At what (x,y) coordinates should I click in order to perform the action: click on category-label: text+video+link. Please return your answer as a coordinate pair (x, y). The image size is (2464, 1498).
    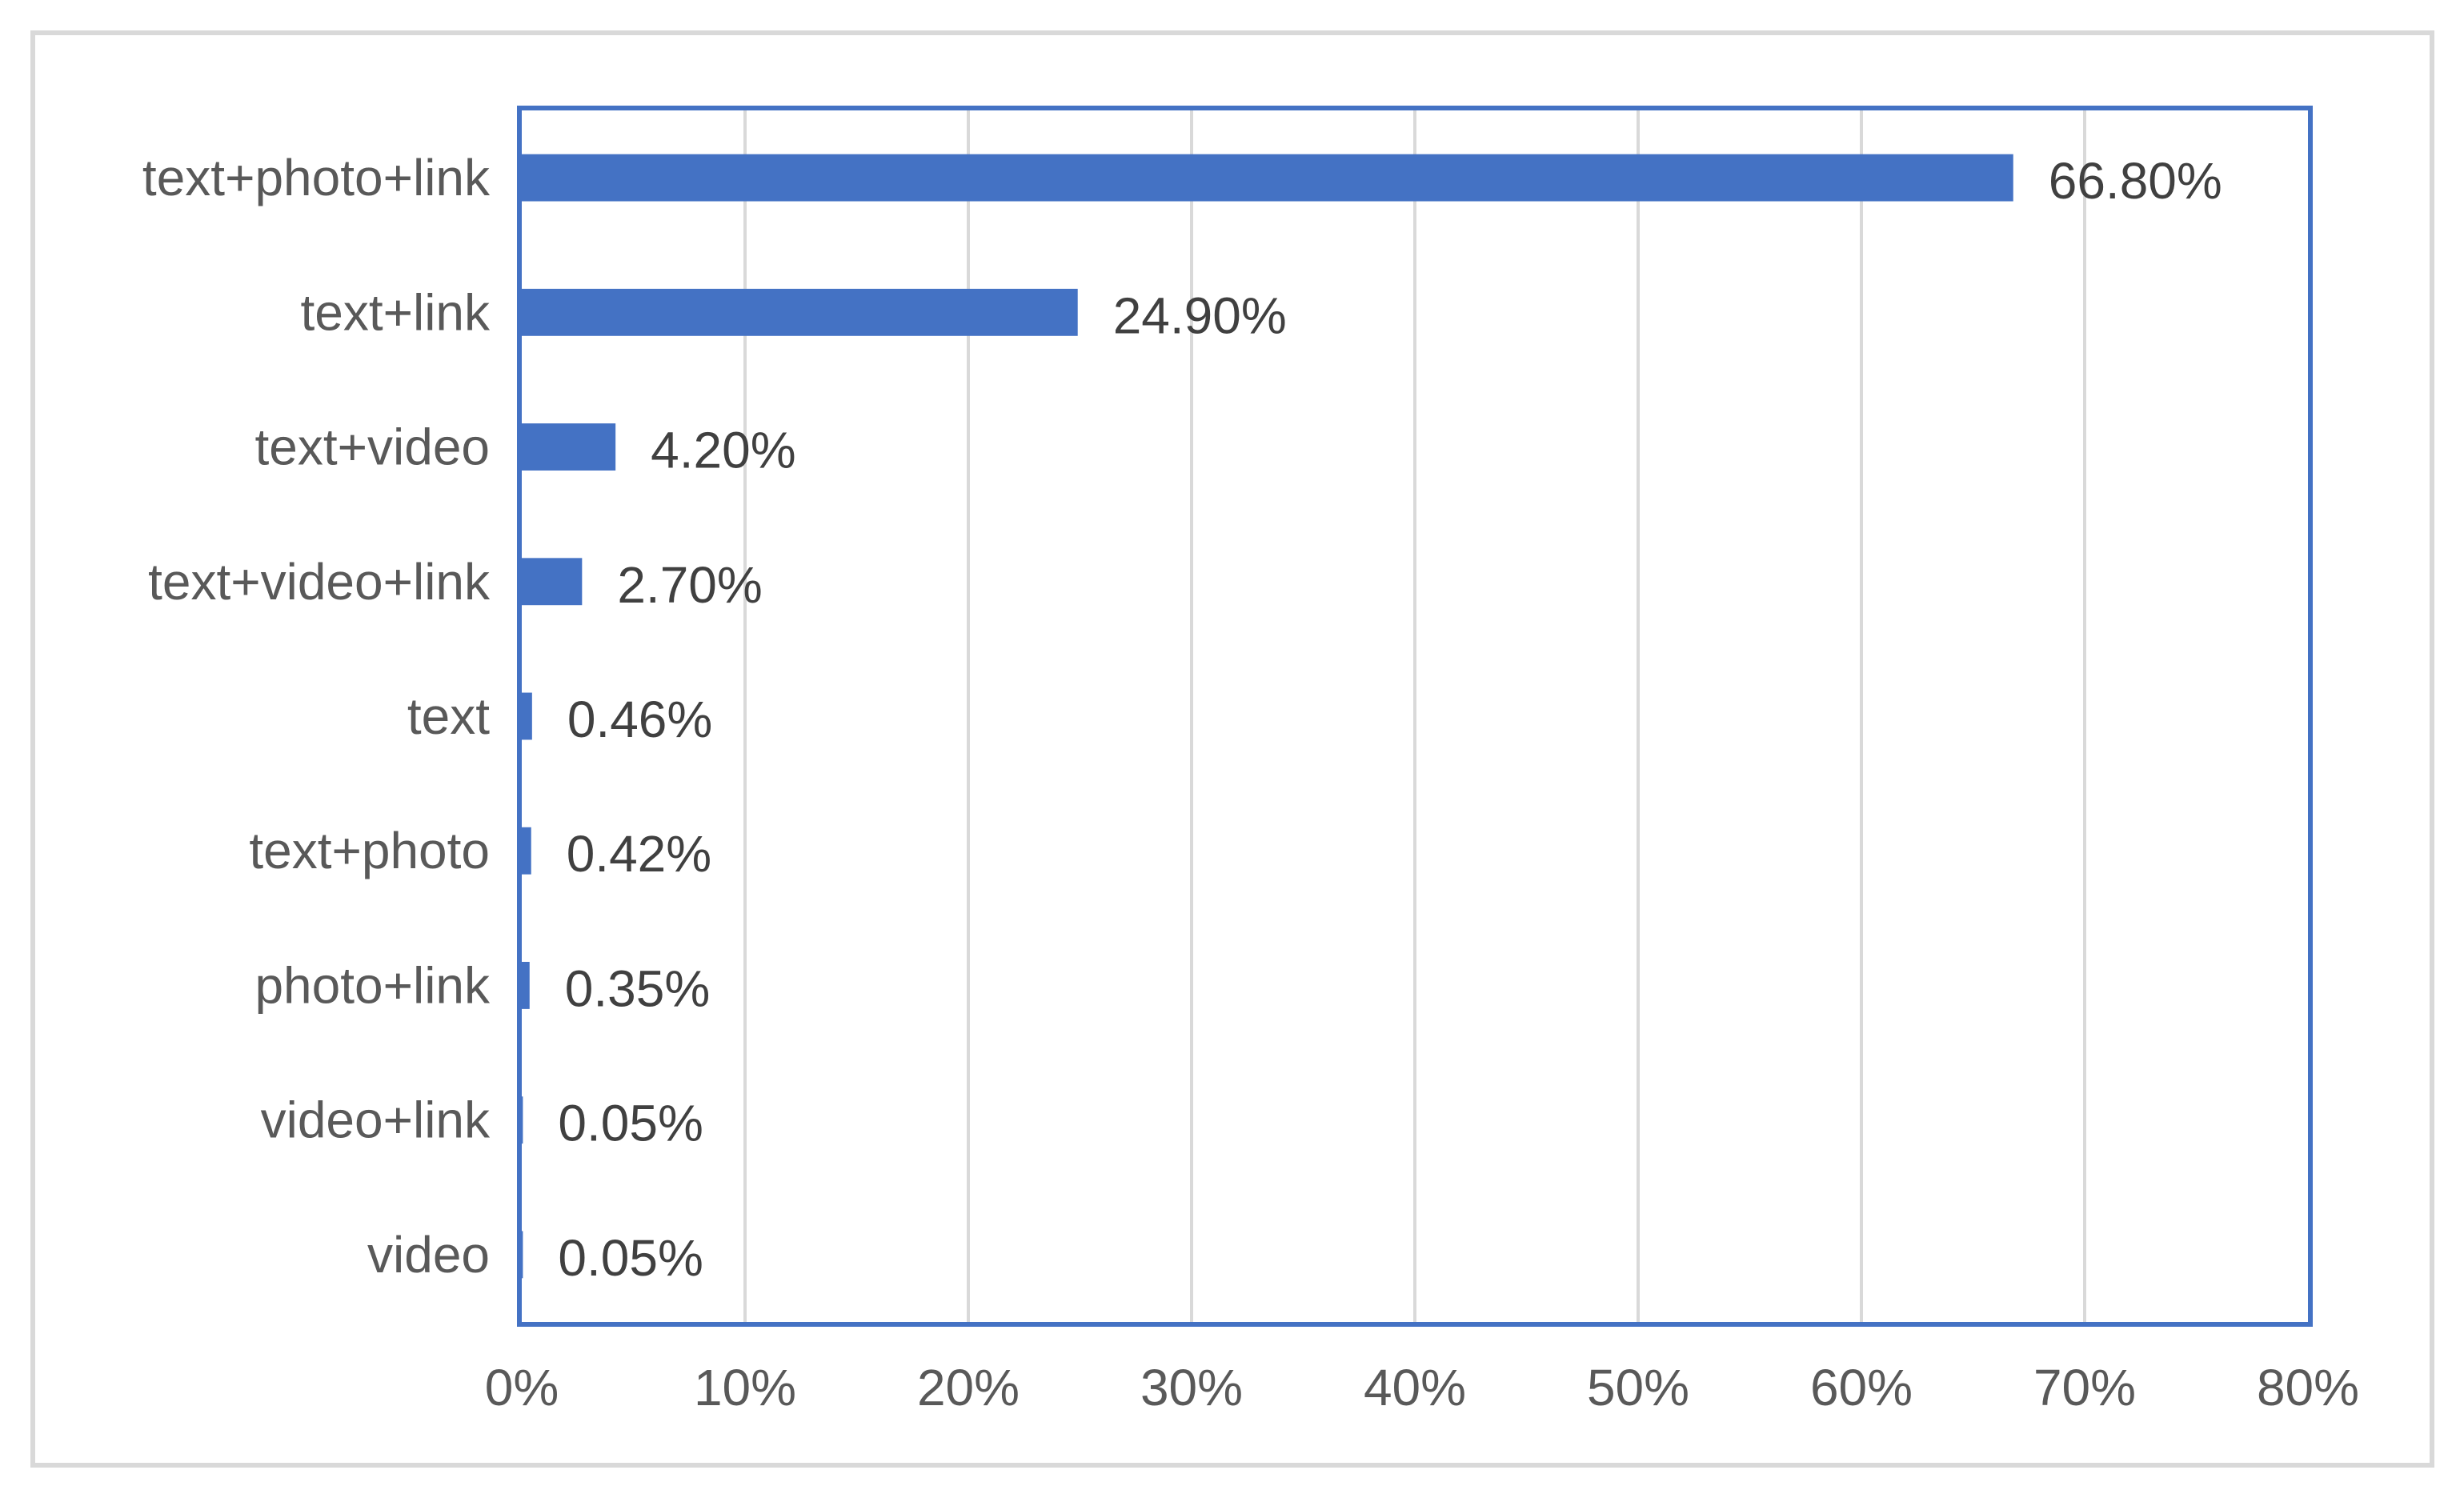
    Looking at the image, I should click on (320, 582).